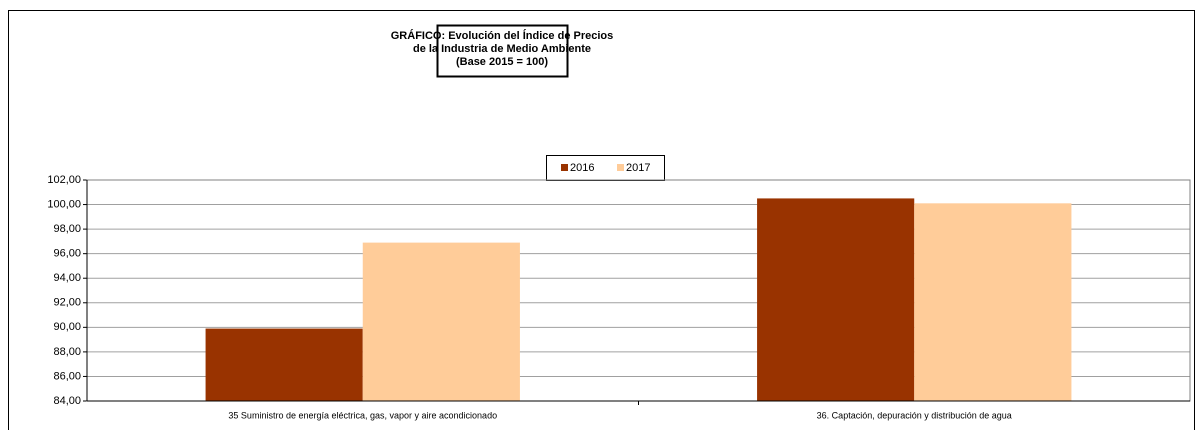 The image size is (1203, 430). Describe the element at coordinates (502, 62) in the screenshot. I see `chart-title-line: (Base 2015 = 100)` at that location.